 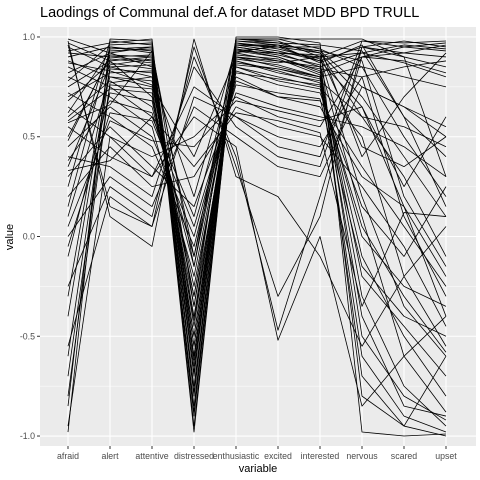 What do you see at coordinates (151, 456) in the screenshot?
I see `x-tick-label: attentive` at bounding box center [151, 456].